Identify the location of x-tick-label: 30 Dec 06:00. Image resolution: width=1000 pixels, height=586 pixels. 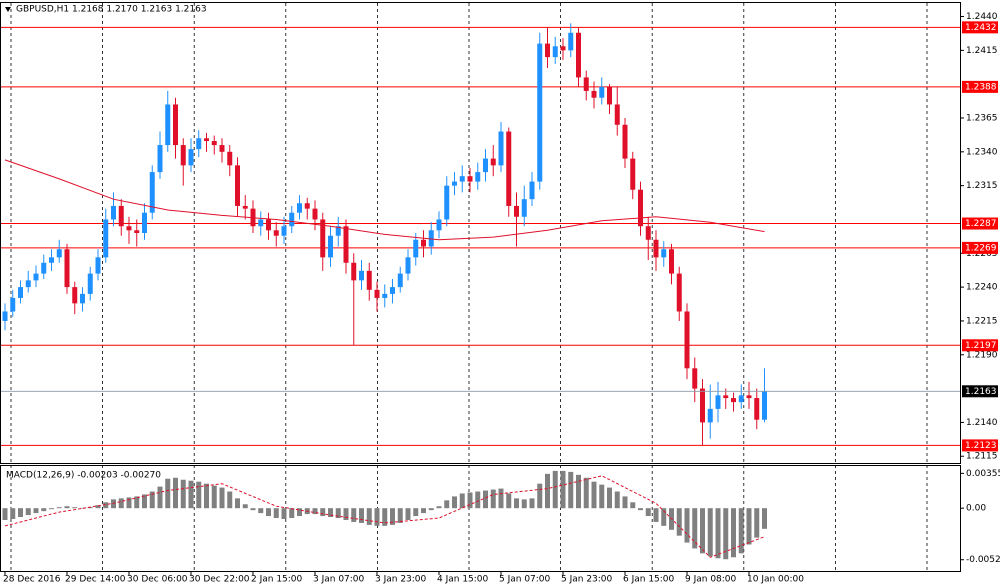
(157, 580).